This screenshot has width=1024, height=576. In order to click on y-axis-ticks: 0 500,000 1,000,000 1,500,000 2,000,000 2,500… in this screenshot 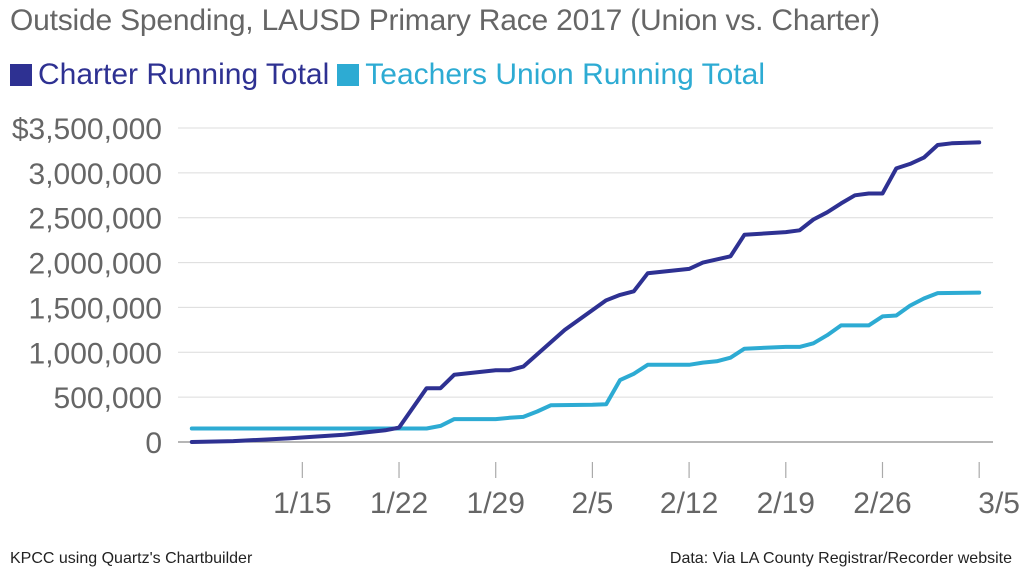, I will do `click(87, 286)`.